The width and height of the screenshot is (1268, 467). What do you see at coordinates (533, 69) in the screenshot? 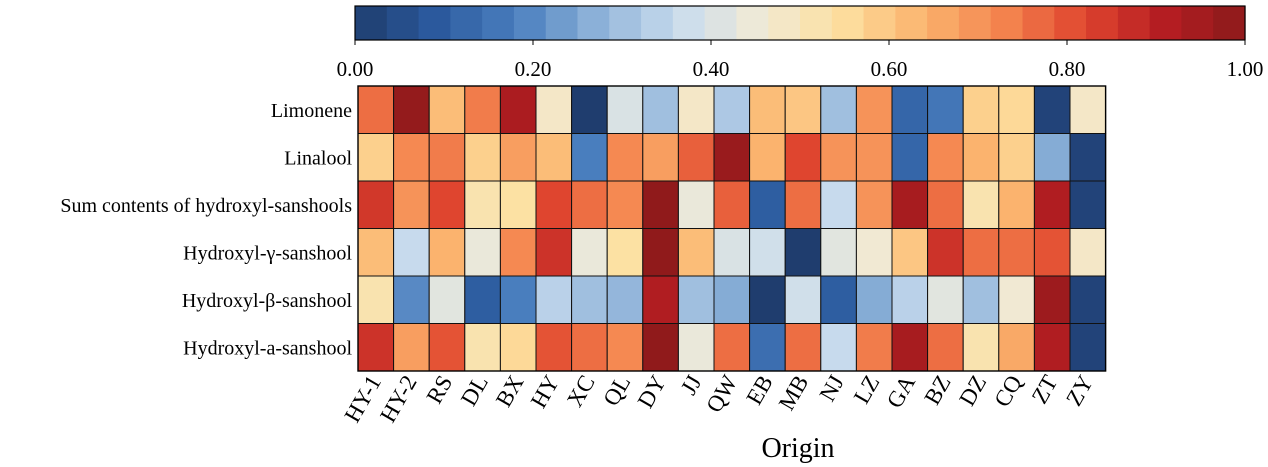
I see `colorbar-tick-label: 0.20` at bounding box center [533, 69].